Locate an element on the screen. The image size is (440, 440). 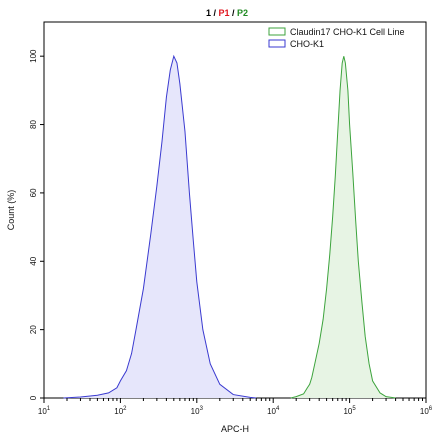
y-axis-title: Count (%) is located at coordinates (11, 210).